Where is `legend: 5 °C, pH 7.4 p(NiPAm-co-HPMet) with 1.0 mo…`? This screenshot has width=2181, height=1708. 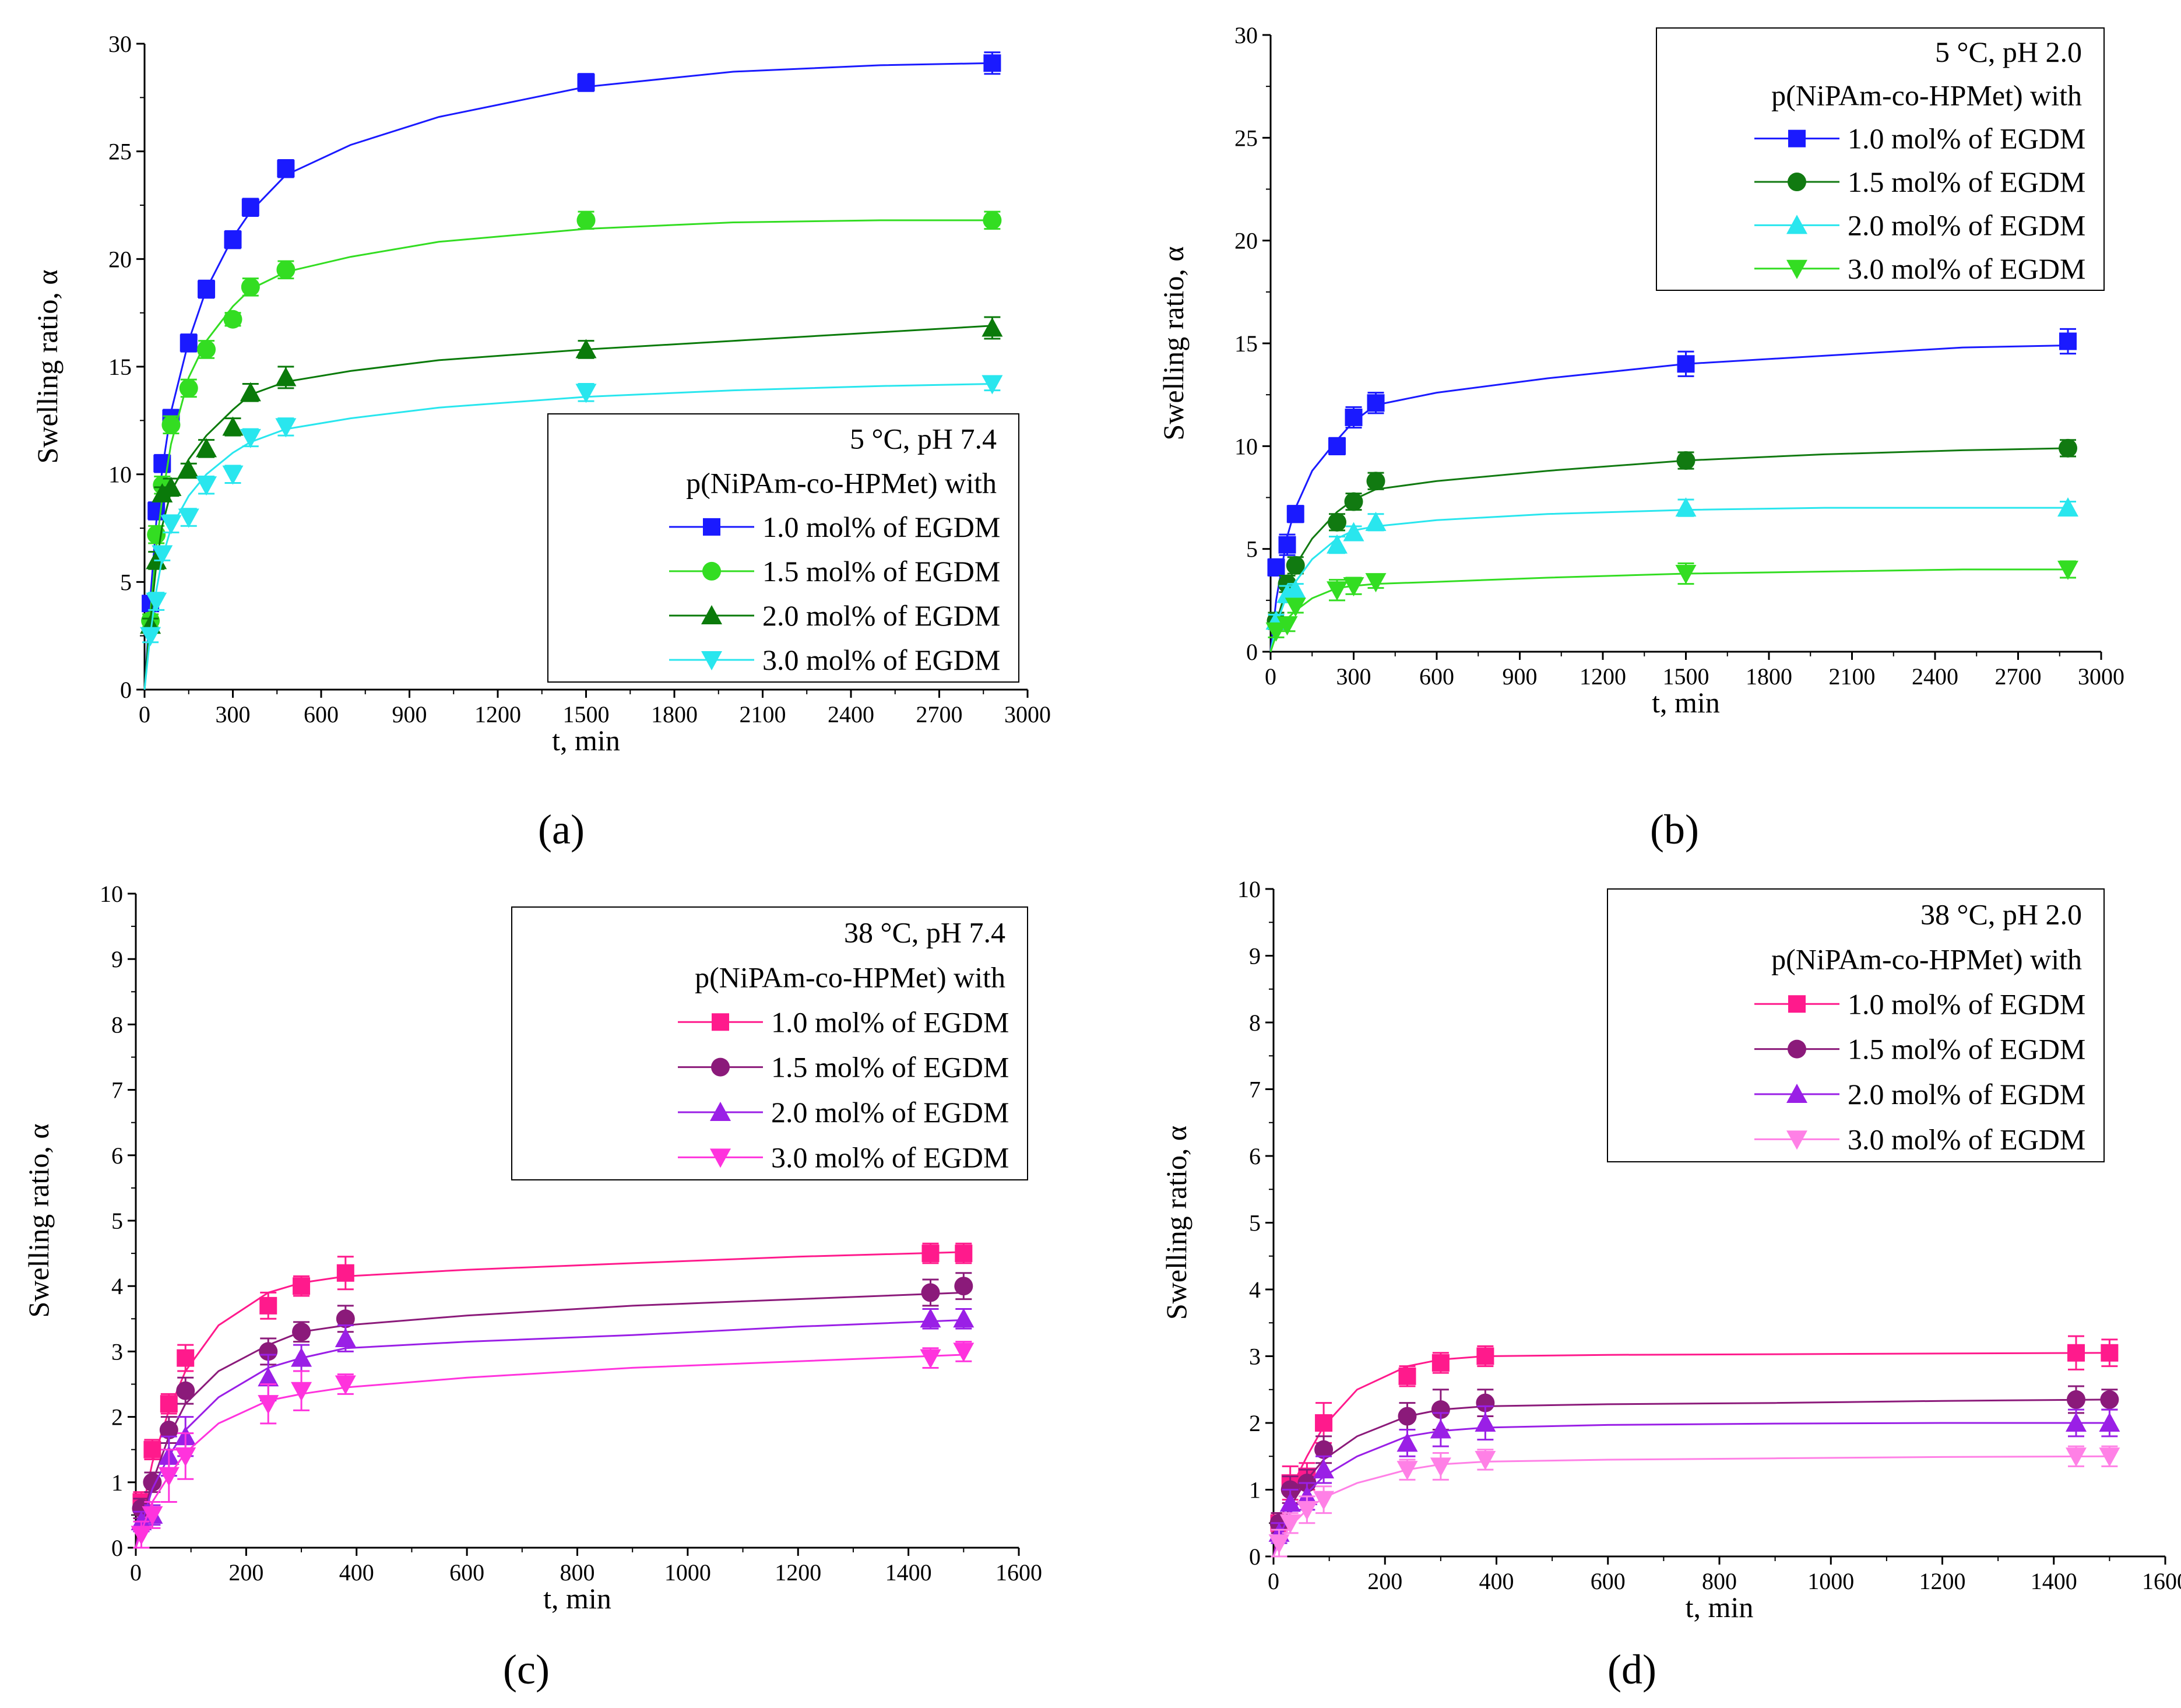
legend: 5 °C, pH 7.4 p(NiPAm-co-HPMet) with 1.0 mo… is located at coordinates (783, 548).